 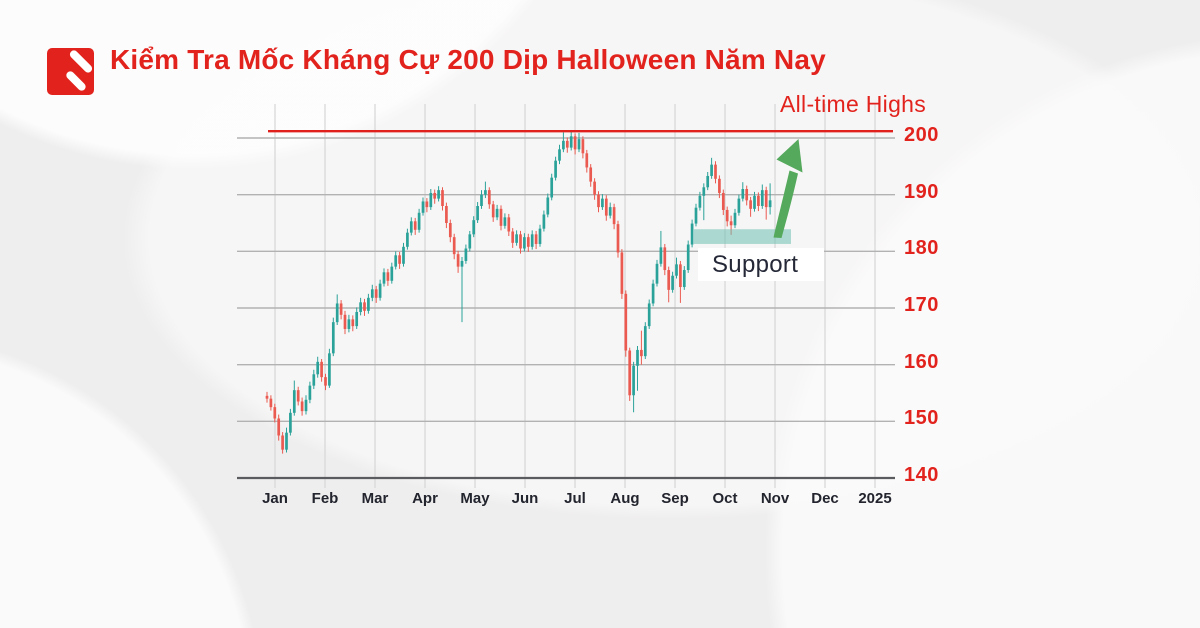 What do you see at coordinates (575, 498) in the screenshot?
I see `x-tick-label: Jul` at bounding box center [575, 498].